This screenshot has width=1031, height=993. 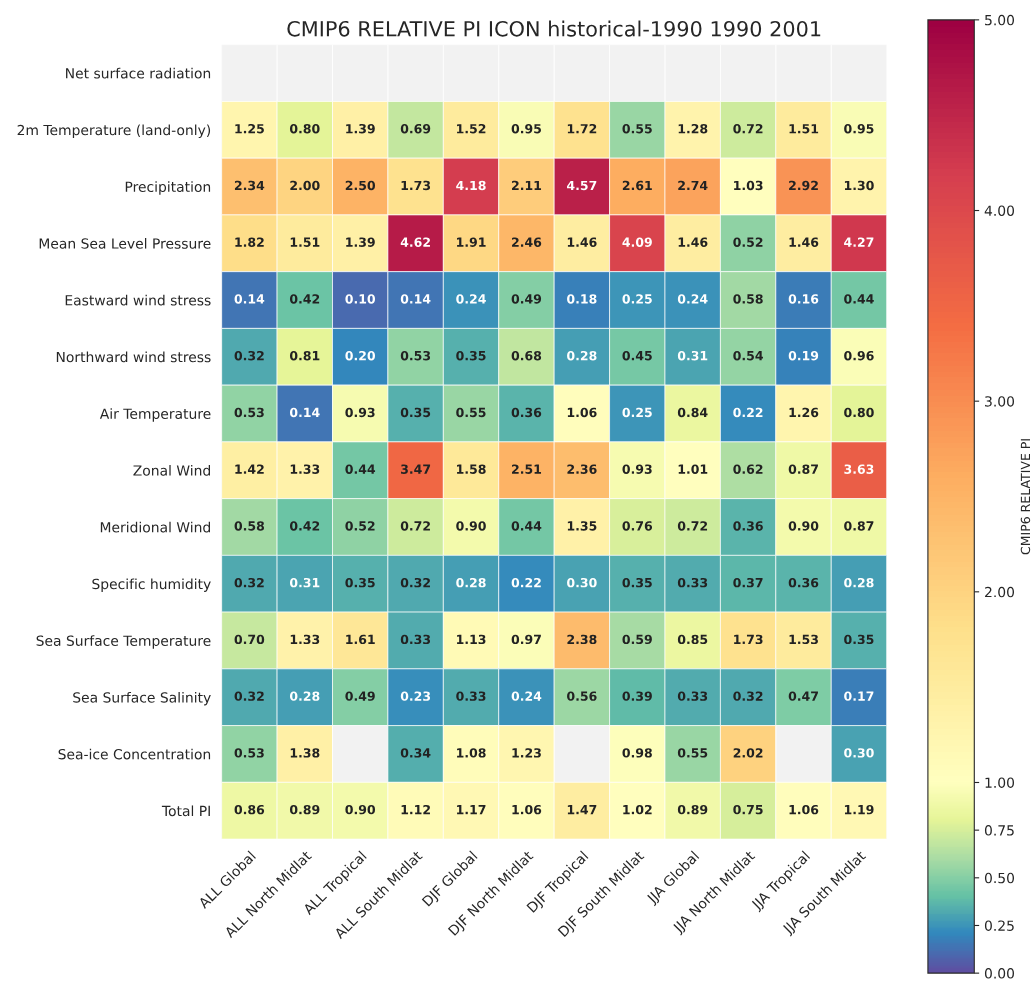 I want to click on data-label: 1.12, so click(x=415, y=809).